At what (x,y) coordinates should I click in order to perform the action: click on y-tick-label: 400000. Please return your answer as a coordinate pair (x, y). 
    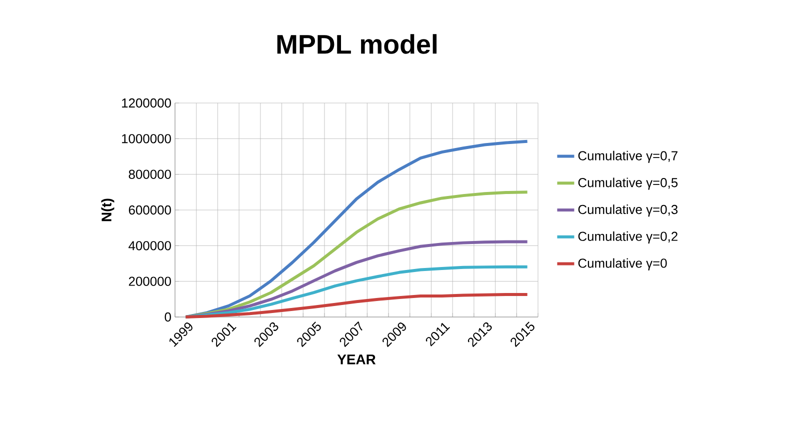
    Looking at the image, I should click on (149, 245).